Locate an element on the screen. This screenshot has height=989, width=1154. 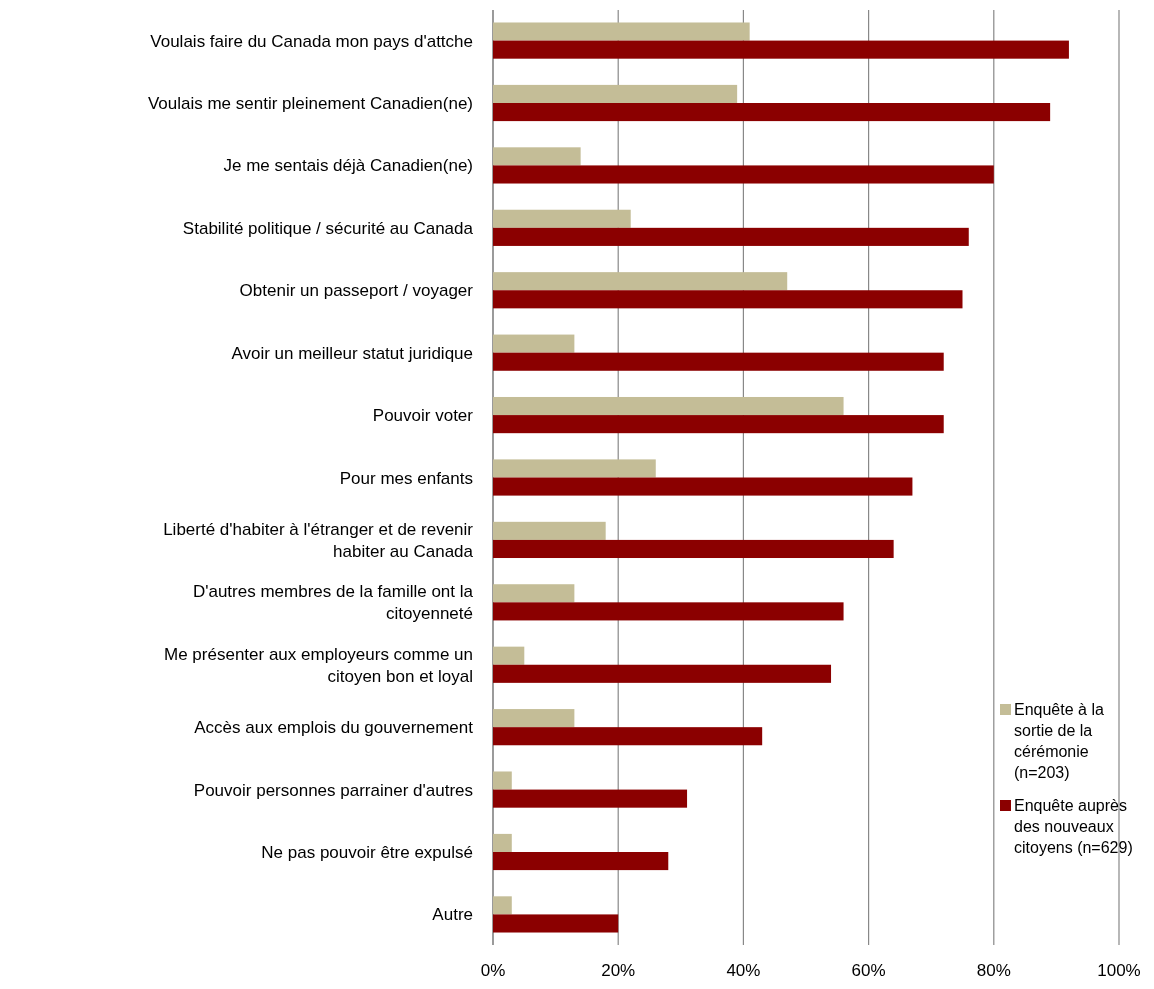
y-tick-label: Pouvoir voter is located at coordinates (423, 416).